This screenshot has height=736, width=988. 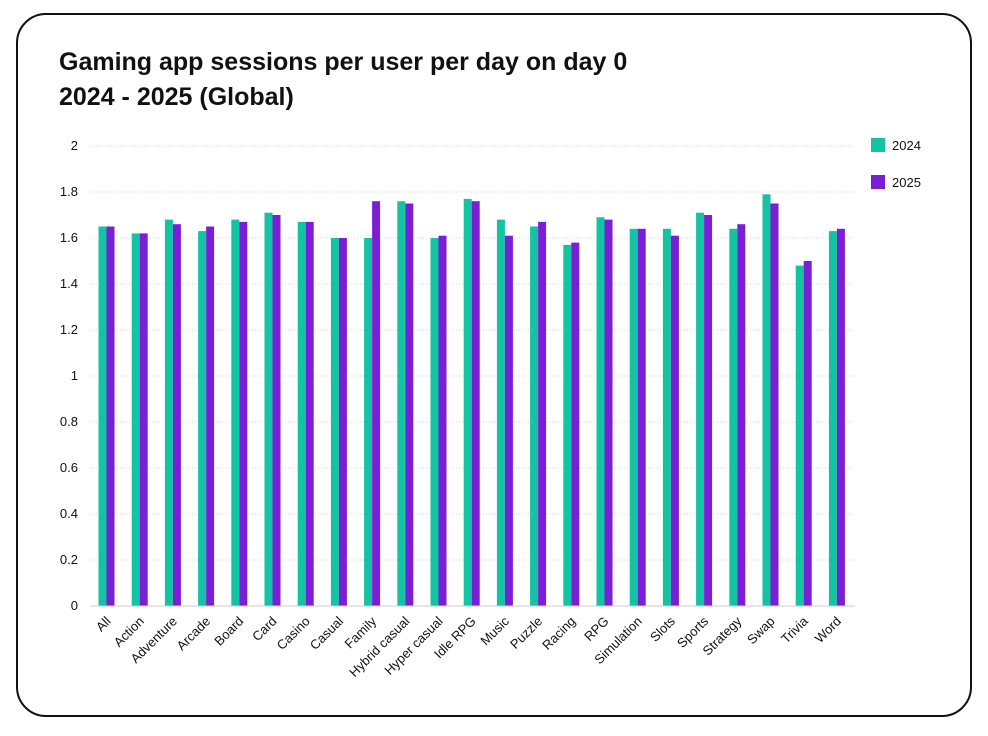 What do you see at coordinates (74, 145) in the screenshot?
I see `y-tick-label: 2` at bounding box center [74, 145].